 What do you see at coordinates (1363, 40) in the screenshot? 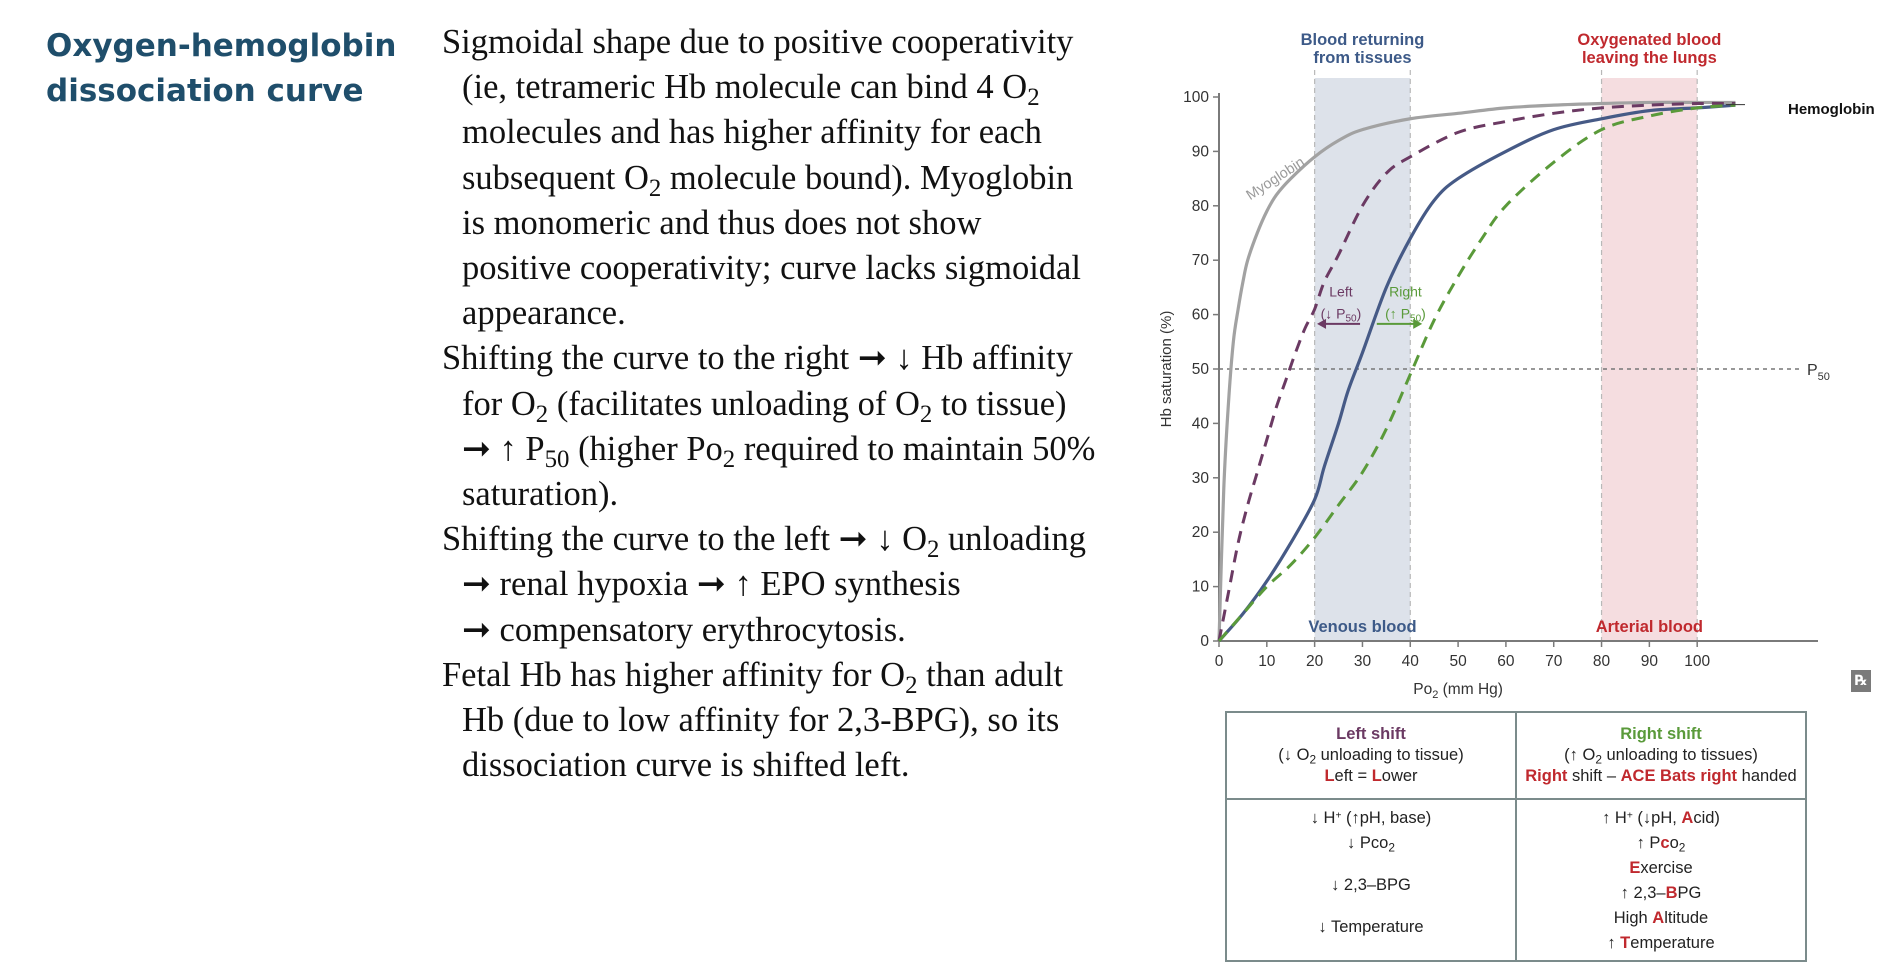
I see `venous-blood-top-label: Blood returning` at bounding box center [1363, 40].